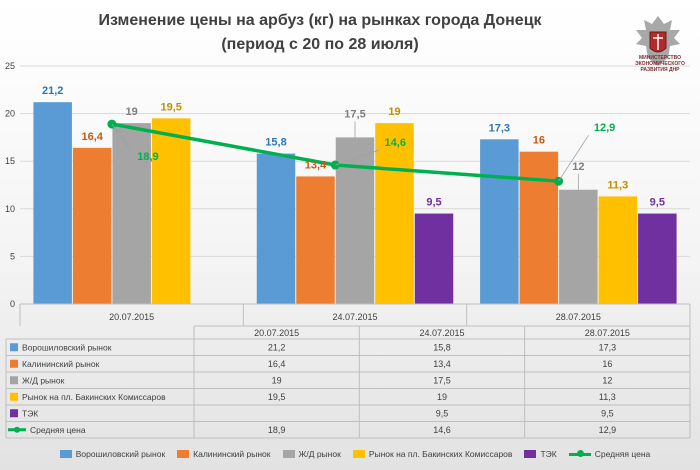 The height and width of the screenshot is (470, 700). What do you see at coordinates (58, 430) in the screenshot?
I see `table-row-label: Средняя цена` at bounding box center [58, 430].